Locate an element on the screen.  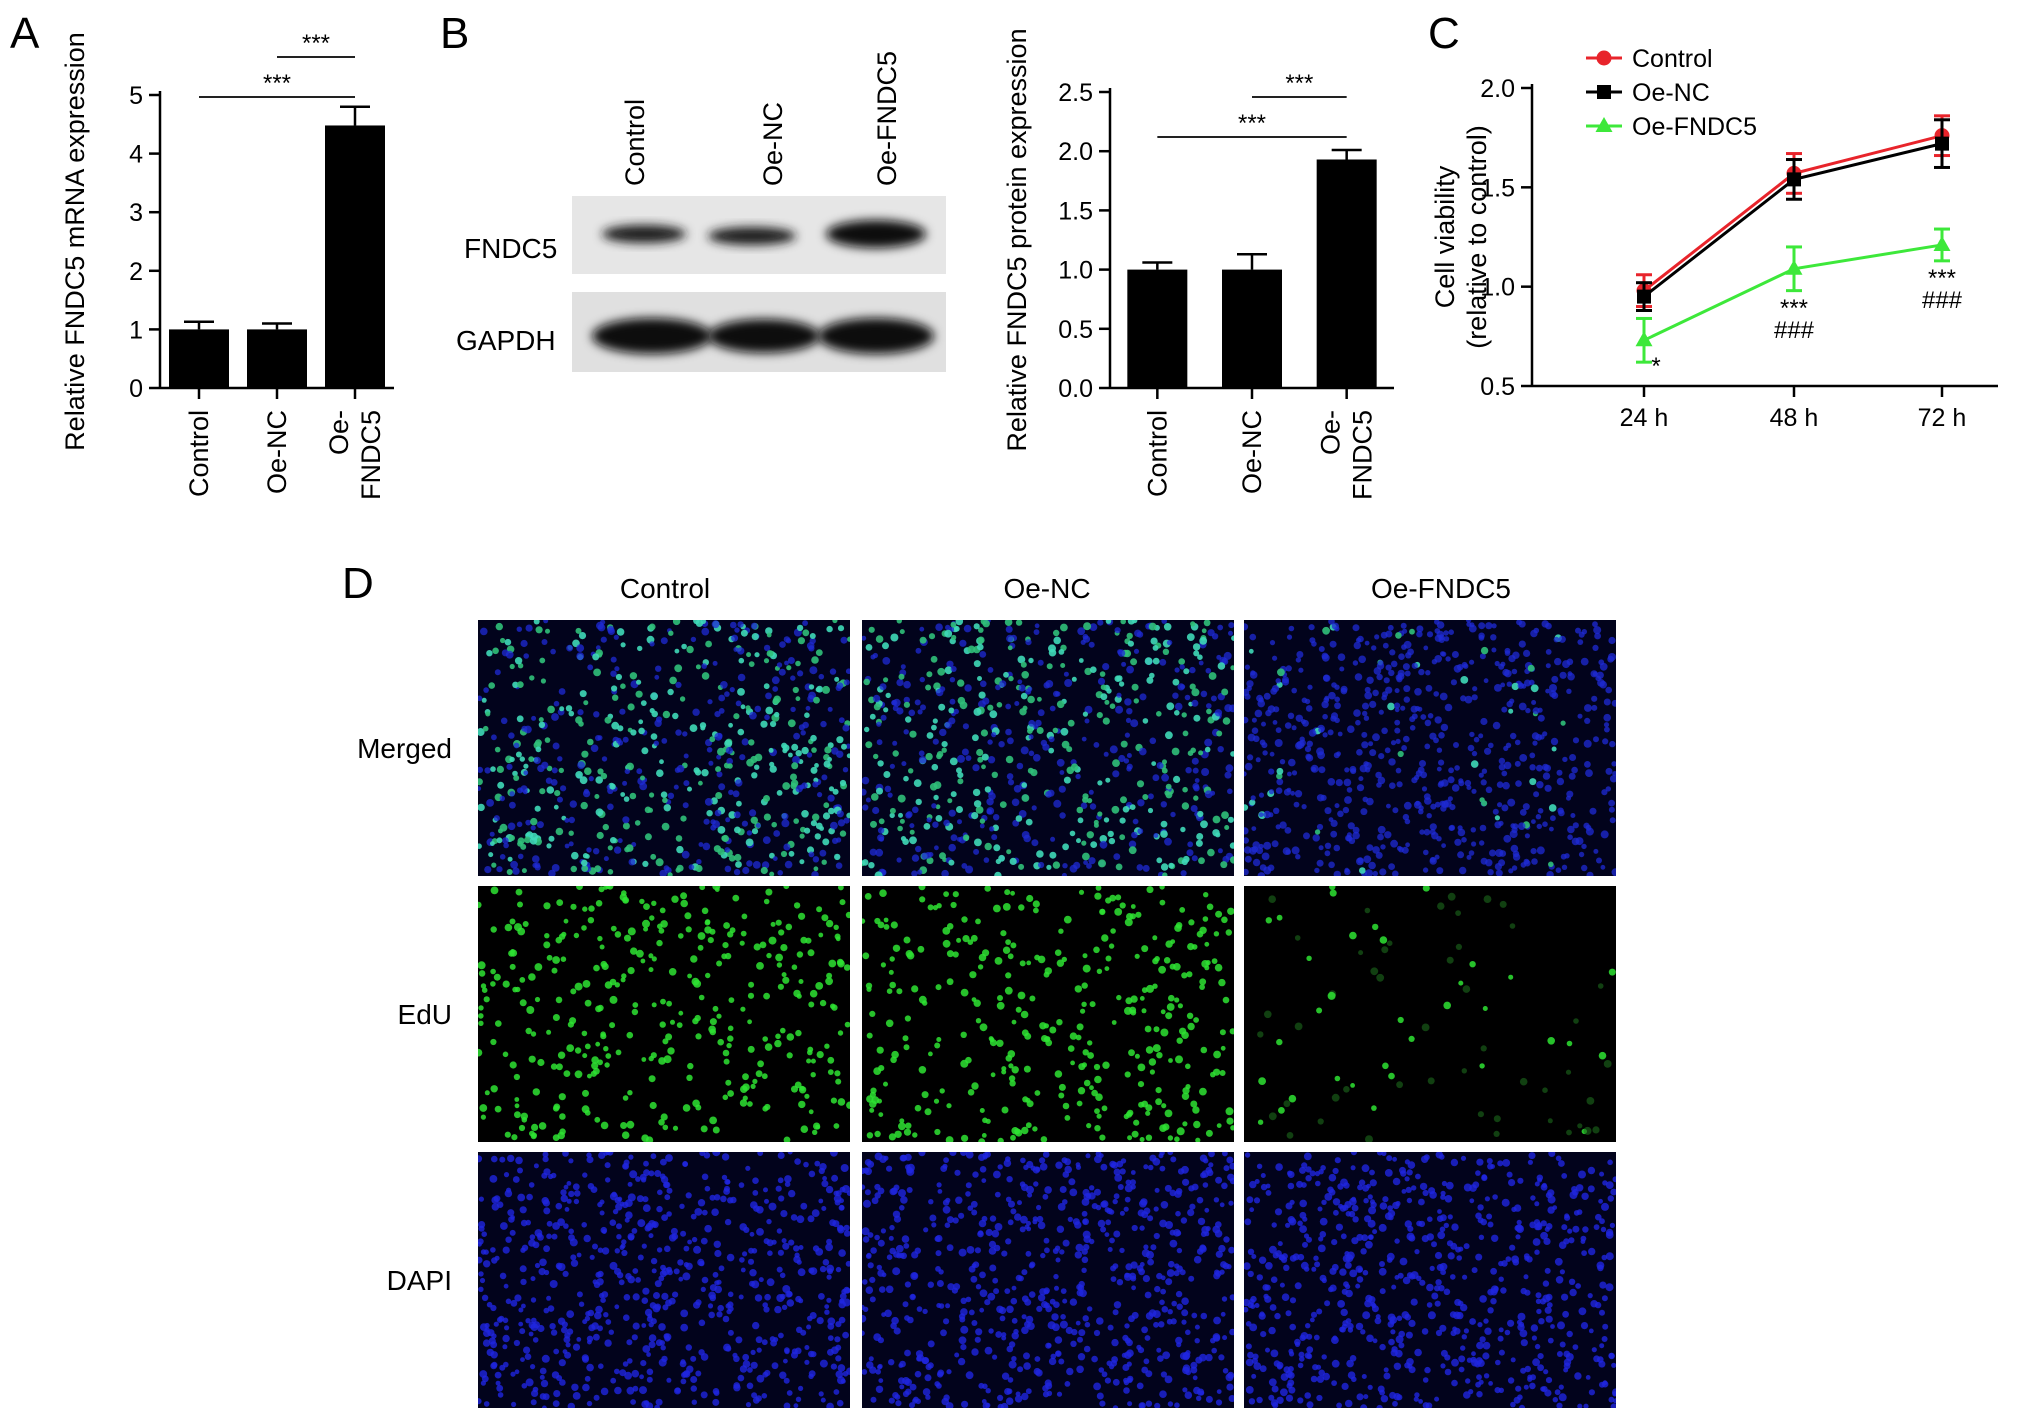
y-tick-label: 3 is located at coordinates (136, 213).